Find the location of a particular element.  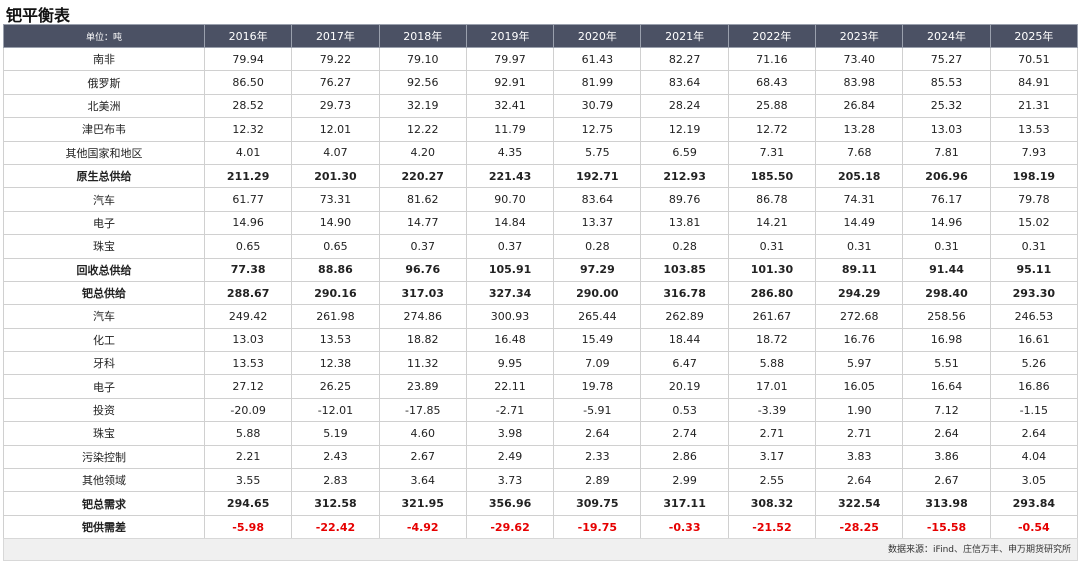

cell: 18.82 is located at coordinates (422, 340).